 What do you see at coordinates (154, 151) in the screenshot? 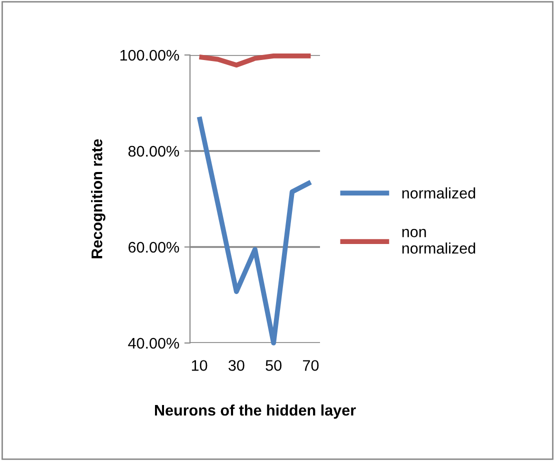
I see `y-tick-label: 80.00%` at bounding box center [154, 151].